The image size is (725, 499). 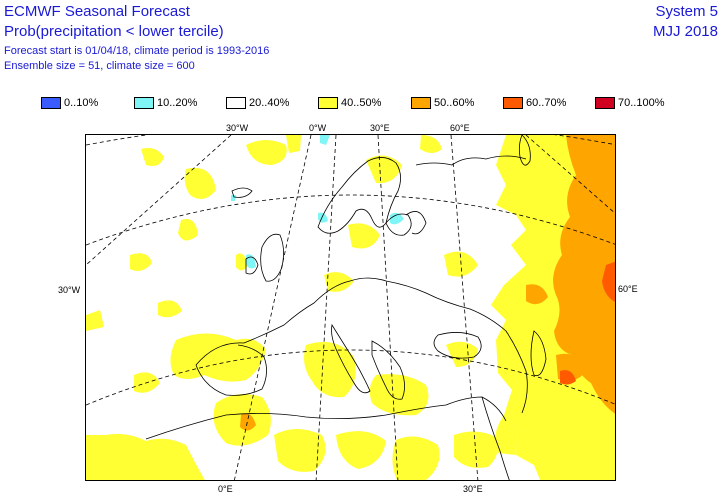 I want to click on legend-label: 20..40%, so click(x=269, y=103).